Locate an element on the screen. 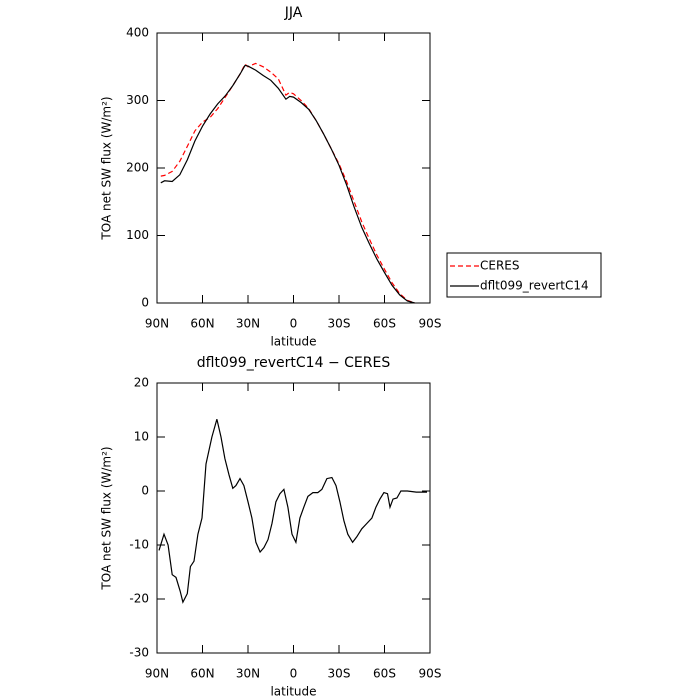 The width and height of the screenshot is (700, 700). y-tick-label: 100 is located at coordinates (137, 235).